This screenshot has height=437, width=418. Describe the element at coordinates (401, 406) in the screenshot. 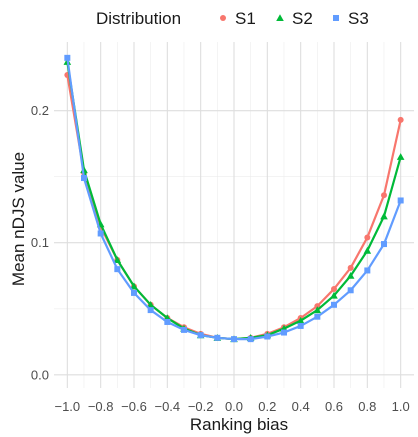

I see `x-tick-label: 1.0` at that location.